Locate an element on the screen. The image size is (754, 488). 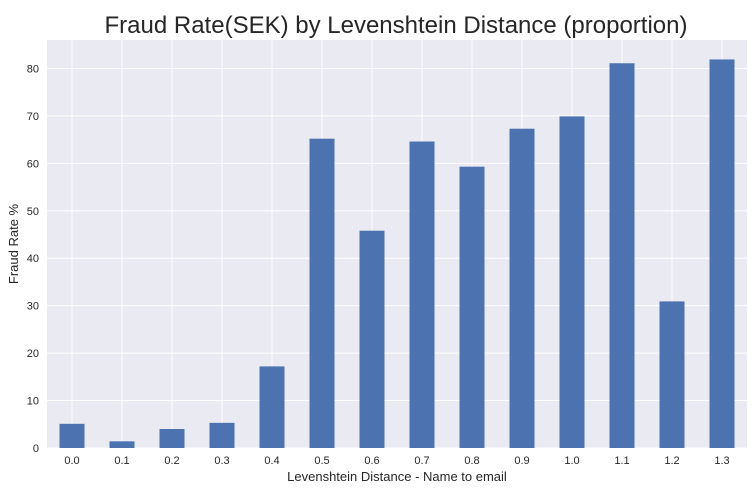
x-tick-label: 0.0 is located at coordinates (71, 461).